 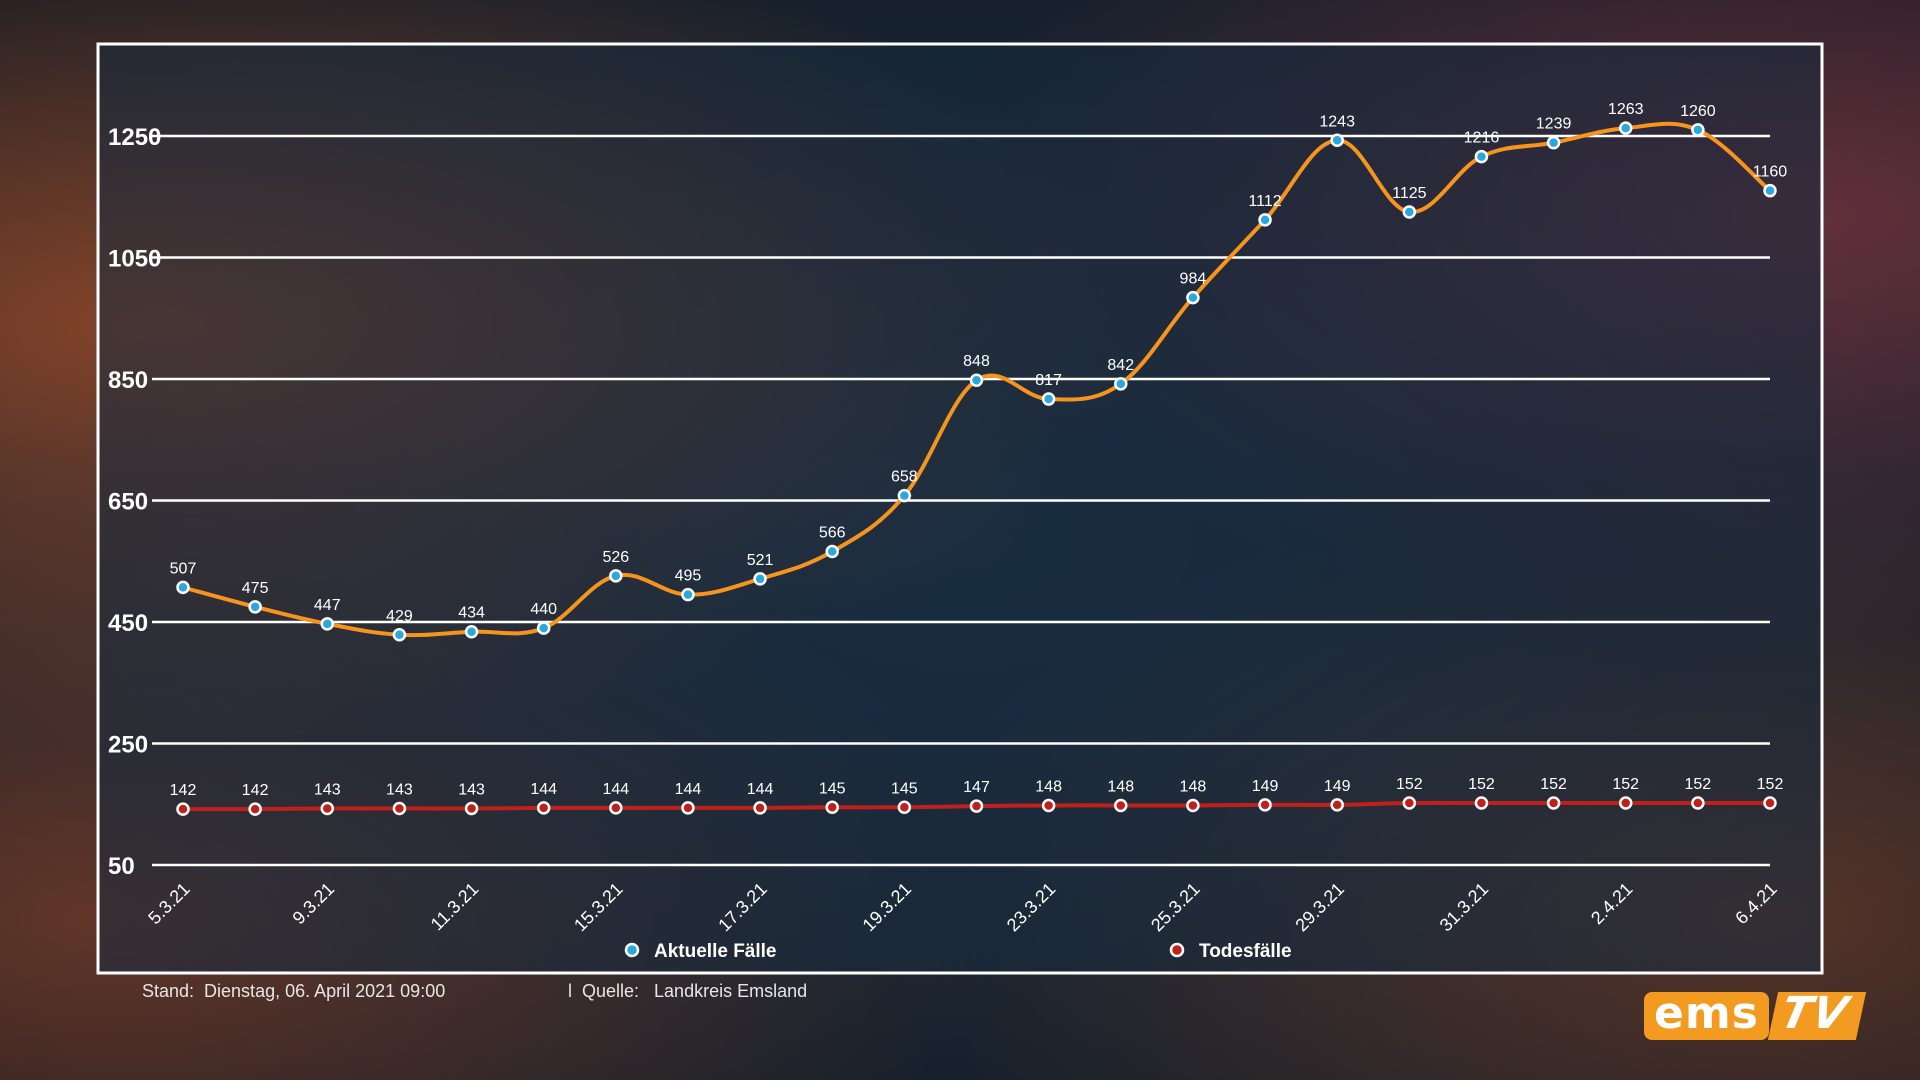 I want to click on data-label: 447, so click(x=327, y=605).